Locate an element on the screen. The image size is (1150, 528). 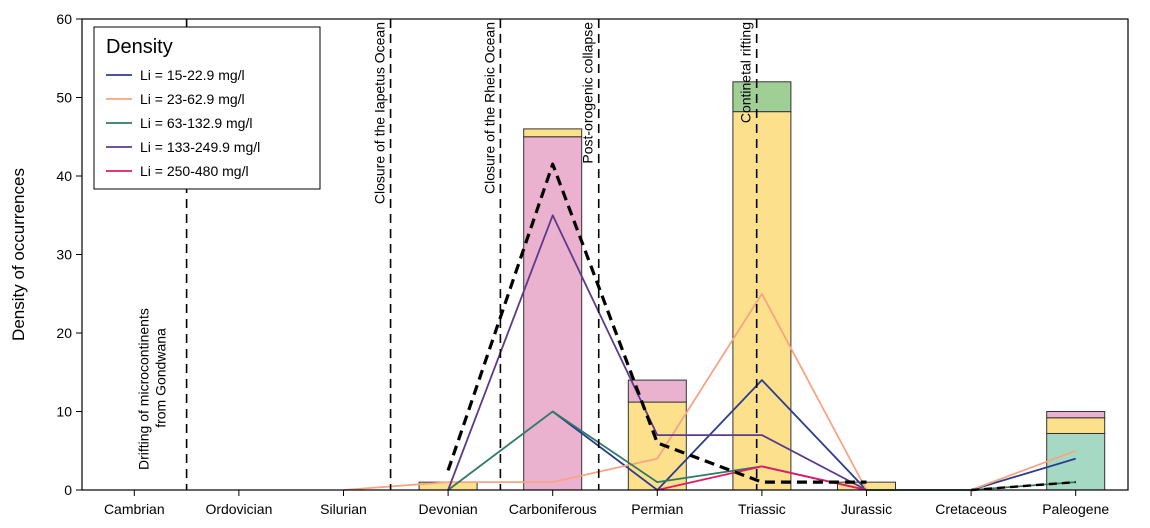
y-tick-label-10: 10 is located at coordinates (64, 412).